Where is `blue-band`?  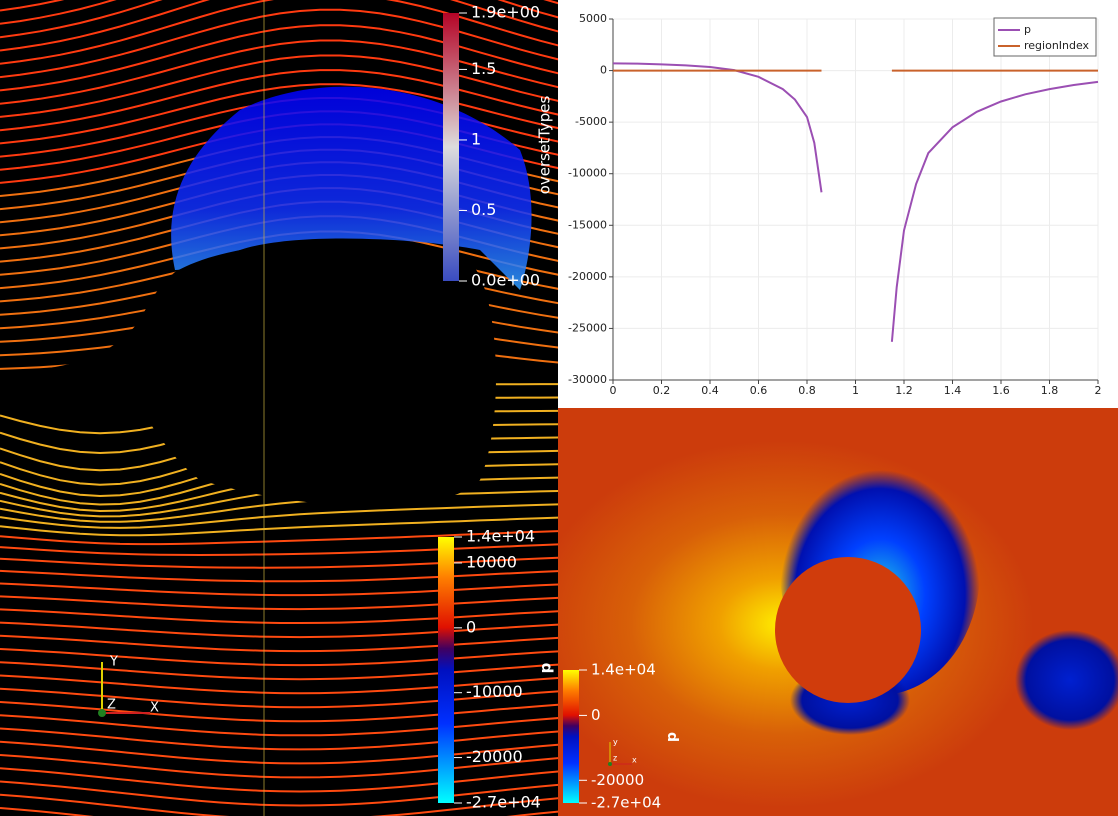 blue-band is located at coordinates (351, 188).